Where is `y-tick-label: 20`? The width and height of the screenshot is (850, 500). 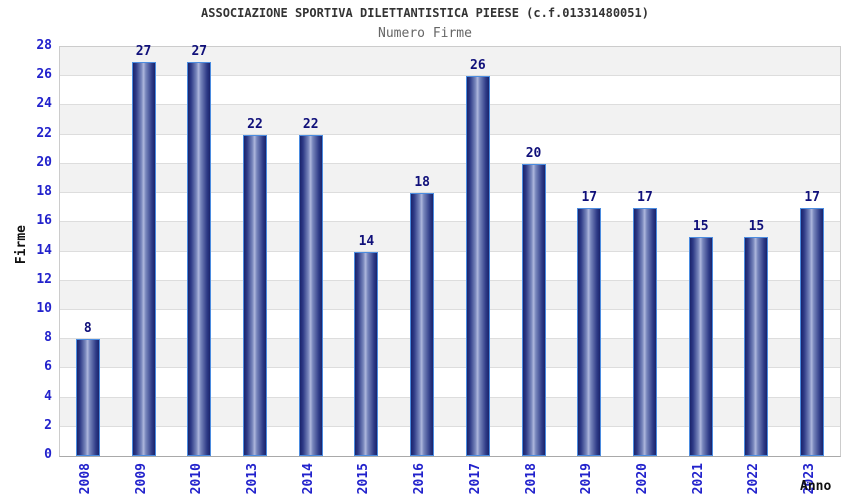 y-tick-label: 20 is located at coordinates (44, 162).